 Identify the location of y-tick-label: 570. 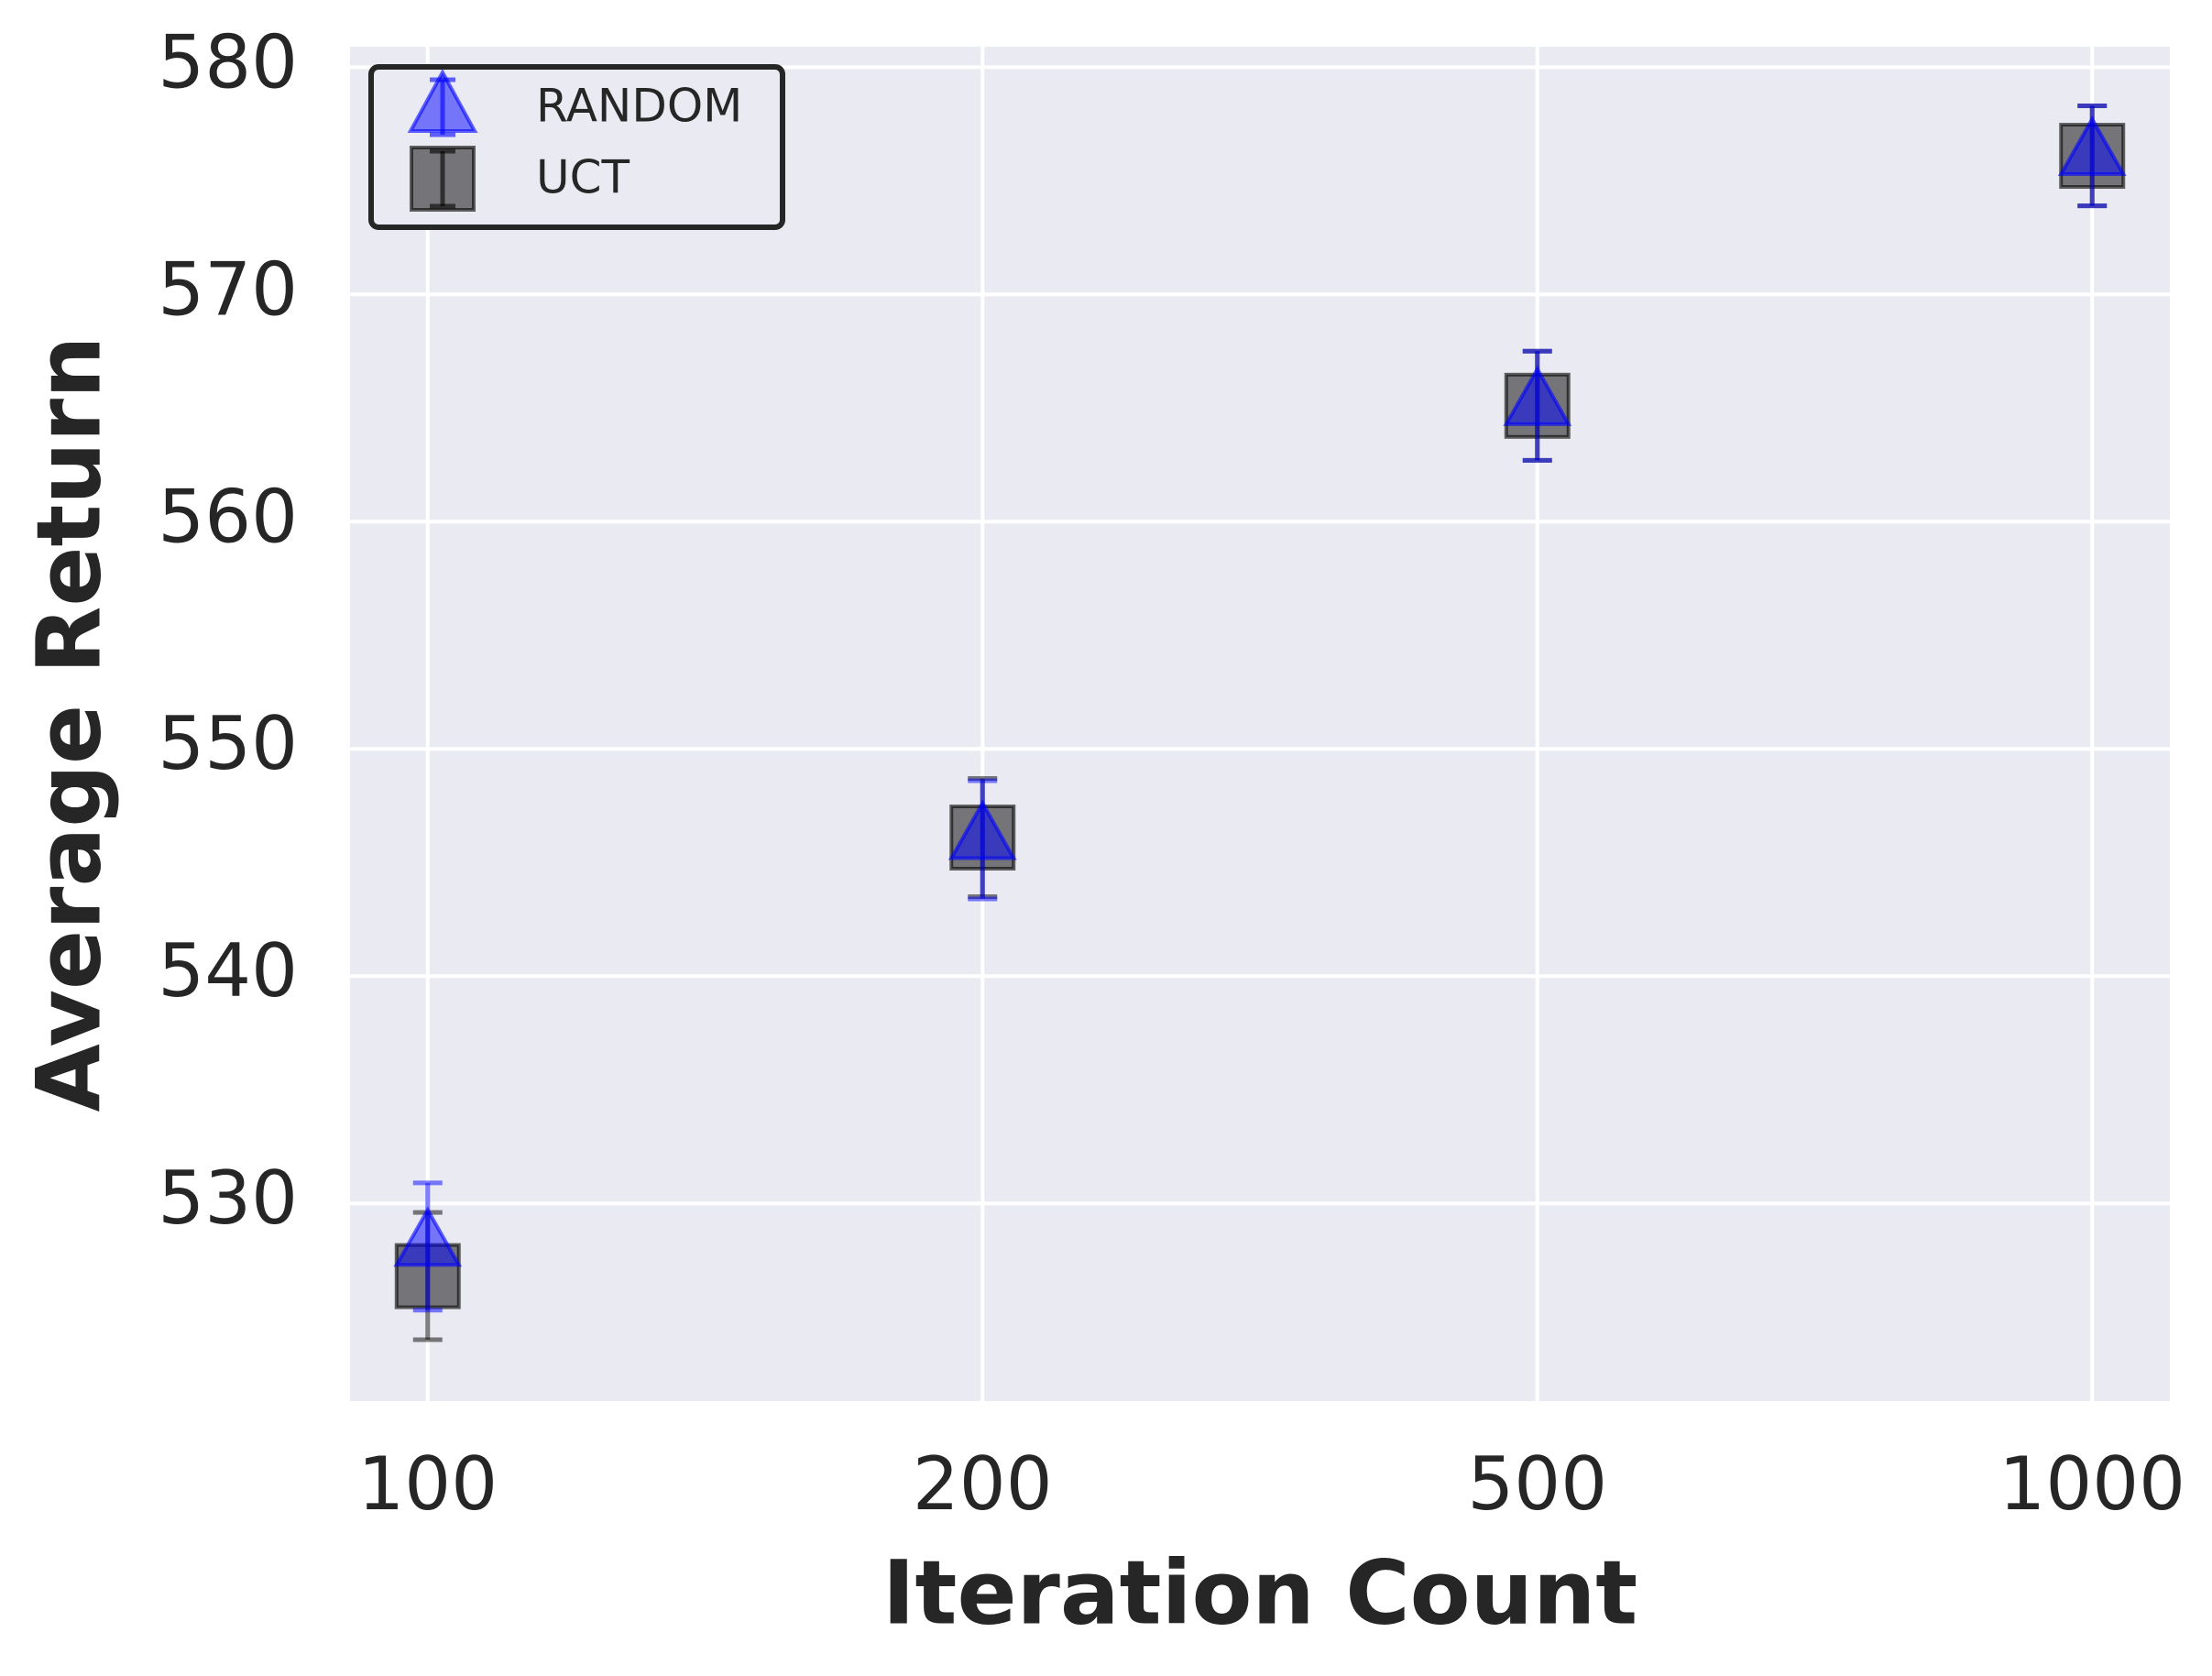
(228, 289).